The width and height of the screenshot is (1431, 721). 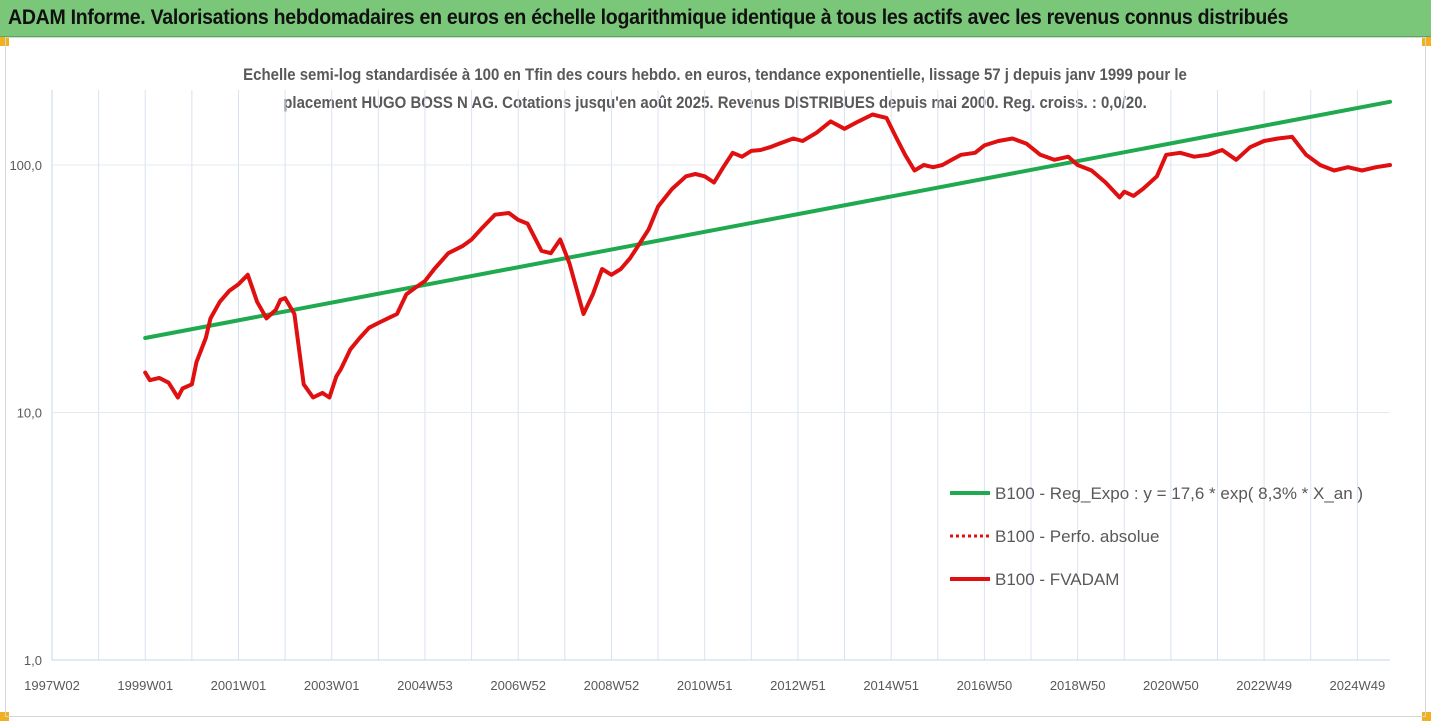 I want to click on x-tick-label: 1997W02, so click(x=52, y=685).